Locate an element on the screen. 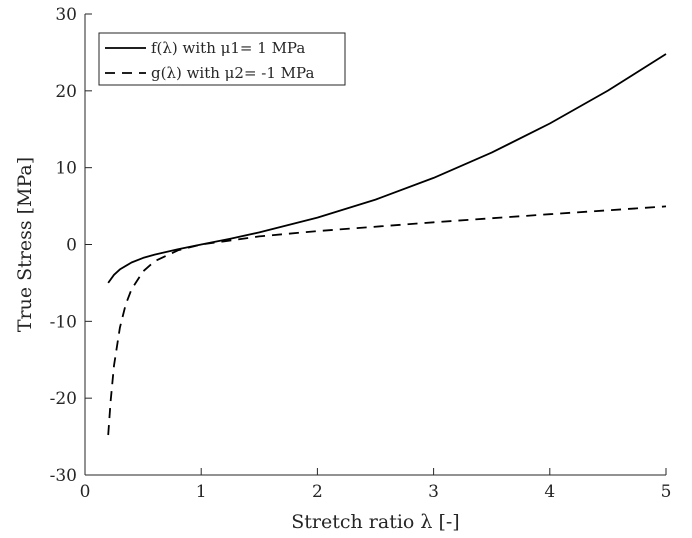 The height and width of the screenshot is (538, 692). y-tick-label: 20 is located at coordinates (66, 92).